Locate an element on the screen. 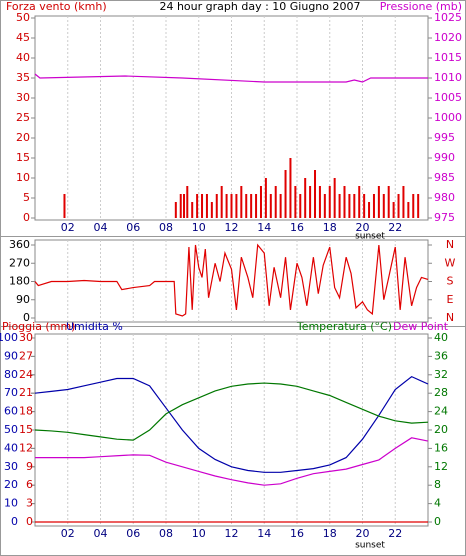 The height and width of the screenshot is (556, 466). y-tick-label: 35 is located at coordinates (23, 77).